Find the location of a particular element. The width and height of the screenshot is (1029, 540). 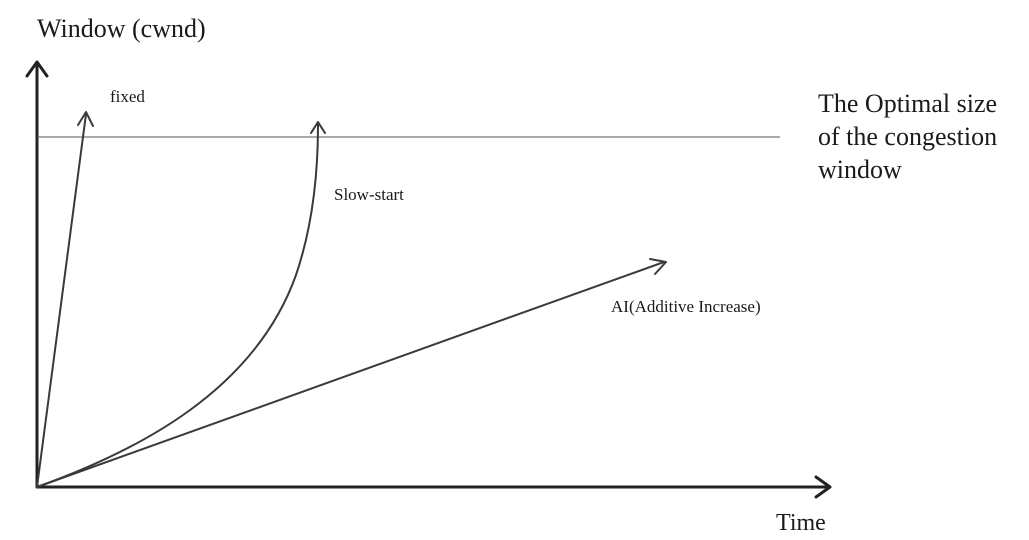

x-axis is located at coordinates (433, 487).